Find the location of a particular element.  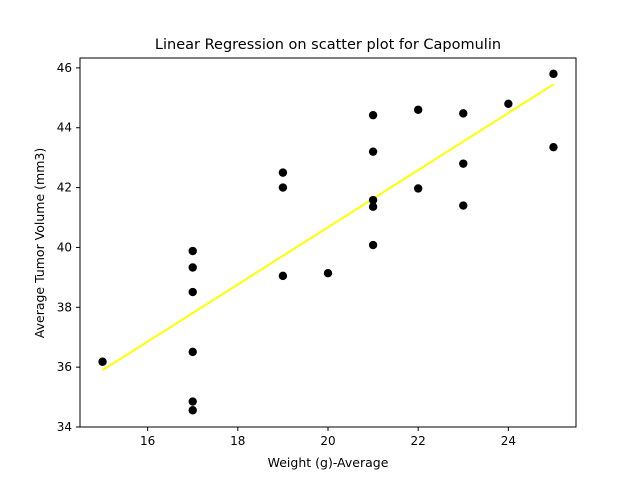

y-tick-label: 44 is located at coordinates (64, 128).